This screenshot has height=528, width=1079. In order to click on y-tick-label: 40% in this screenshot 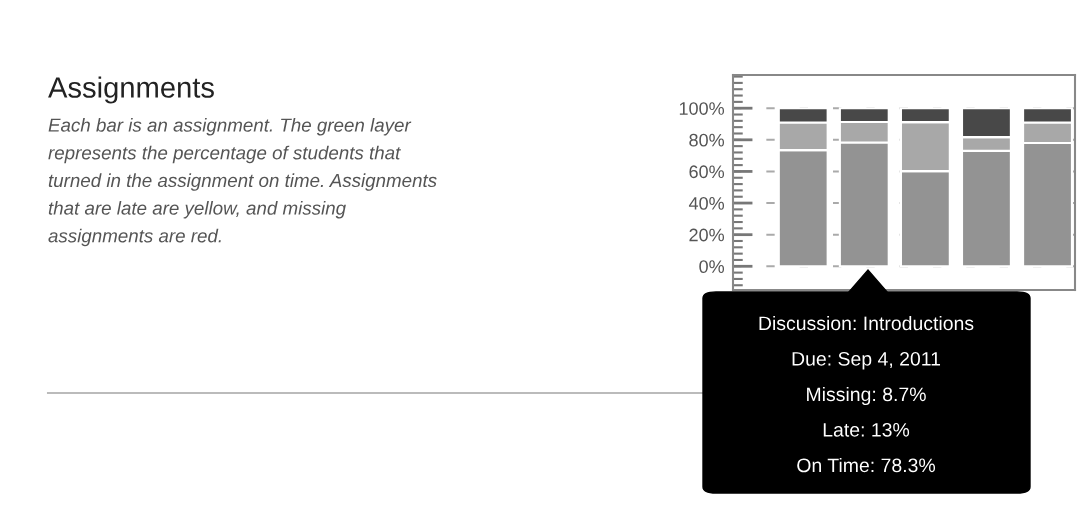, I will do `click(706, 203)`.